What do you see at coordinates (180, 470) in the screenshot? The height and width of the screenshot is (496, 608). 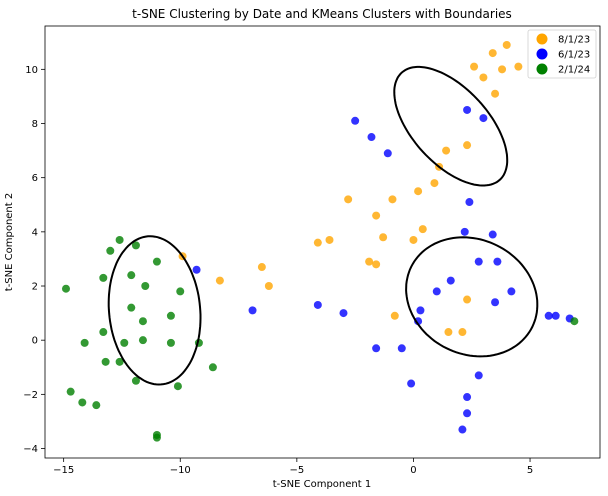 I see `x-tick-label: −10` at bounding box center [180, 470].